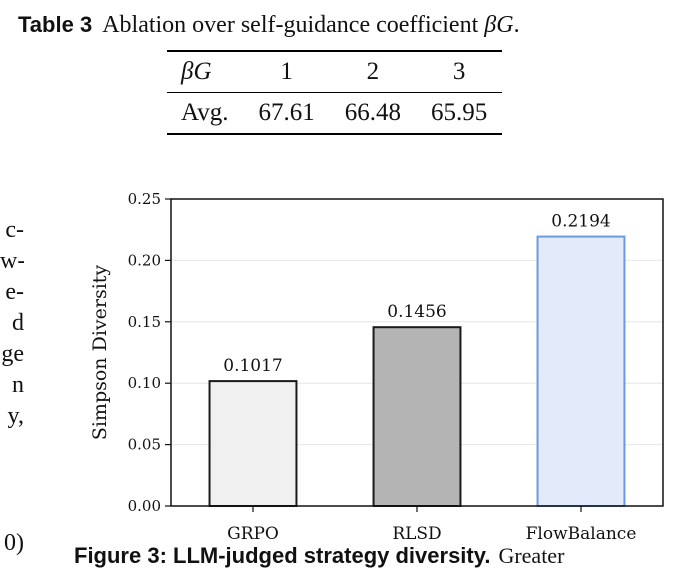 The height and width of the screenshot is (569, 685). Describe the element at coordinates (372, 71) in the screenshot. I see `table-header-cell: 2` at that location.